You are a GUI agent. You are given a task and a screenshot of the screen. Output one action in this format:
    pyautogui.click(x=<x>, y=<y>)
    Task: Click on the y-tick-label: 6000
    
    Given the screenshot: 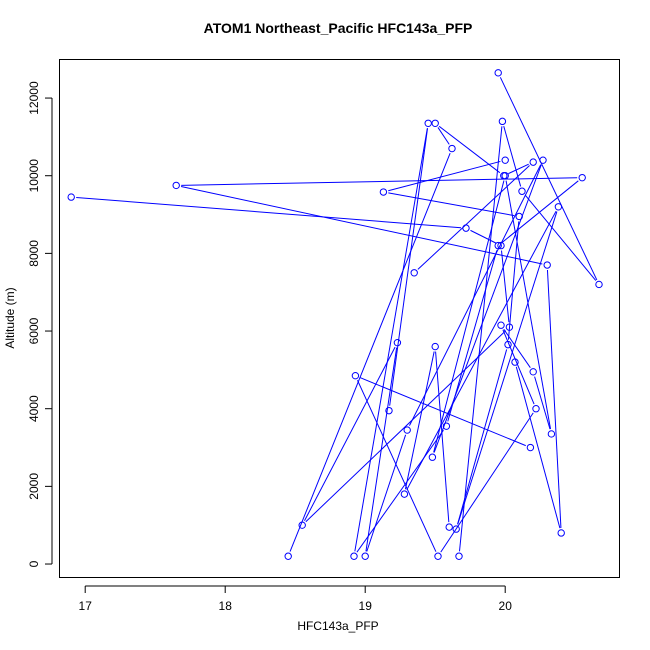 What is the action you would take?
    pyautogui.click(x=34, y=330)
    